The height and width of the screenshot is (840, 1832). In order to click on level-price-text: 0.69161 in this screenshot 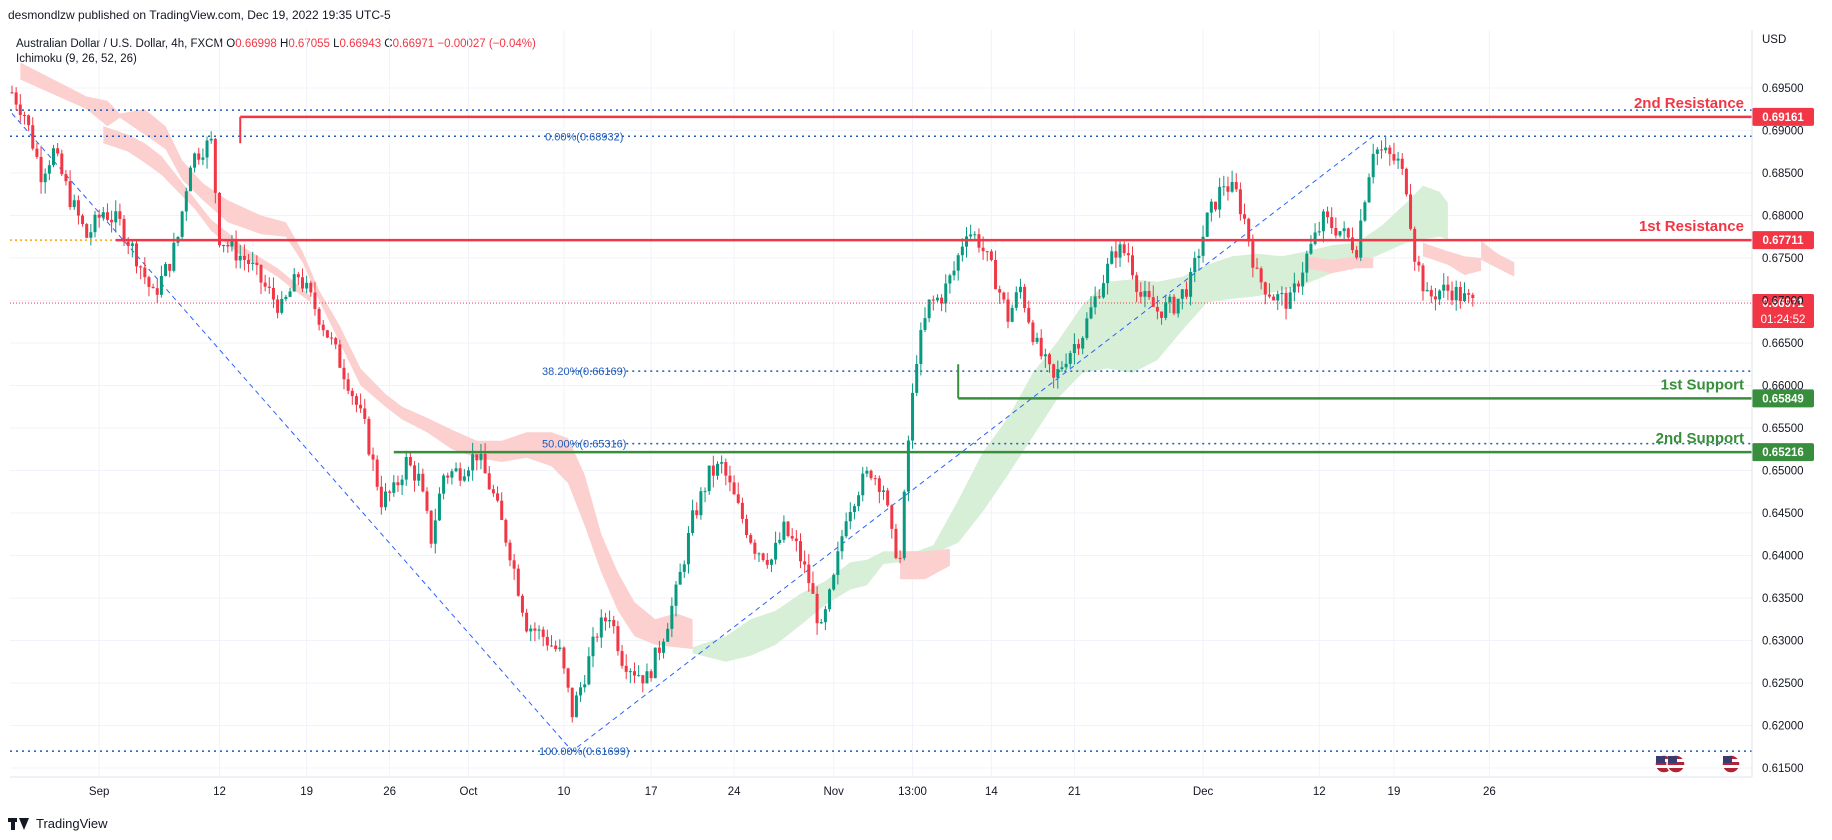, I will do `click(1783, 118)`.